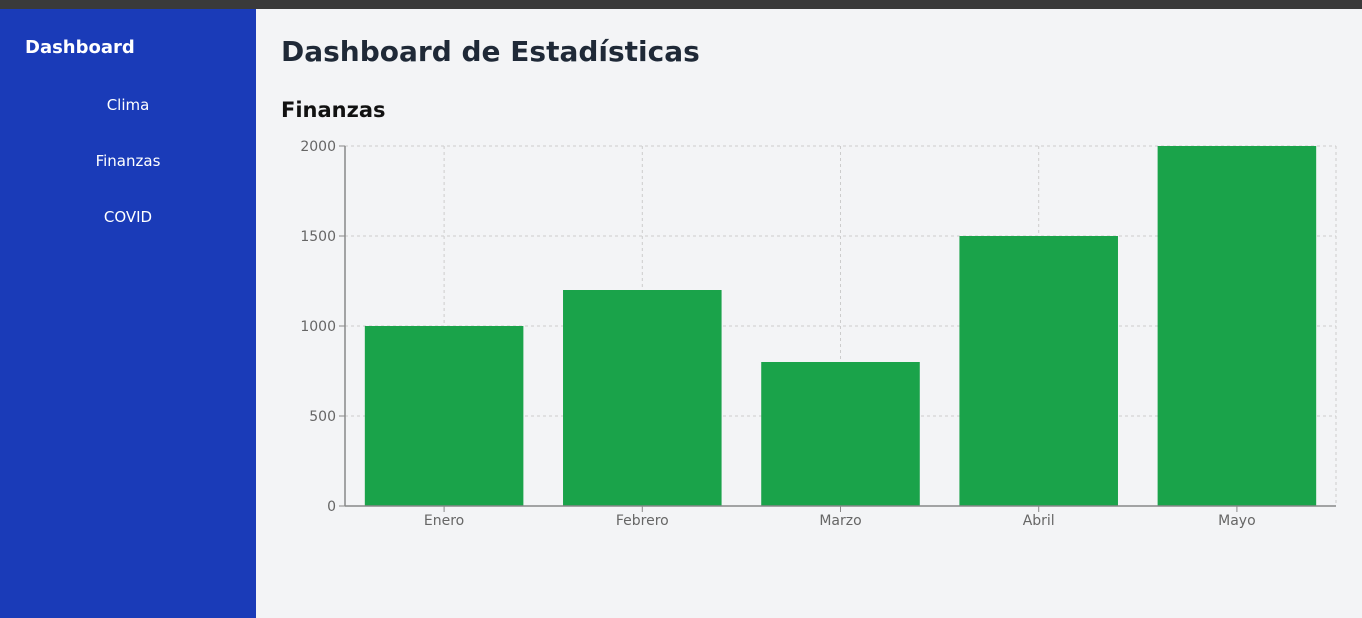 Image resolution: width=1362 pixels, height=618 pixels. I want to click on bar-abril, so click(1038, 371).